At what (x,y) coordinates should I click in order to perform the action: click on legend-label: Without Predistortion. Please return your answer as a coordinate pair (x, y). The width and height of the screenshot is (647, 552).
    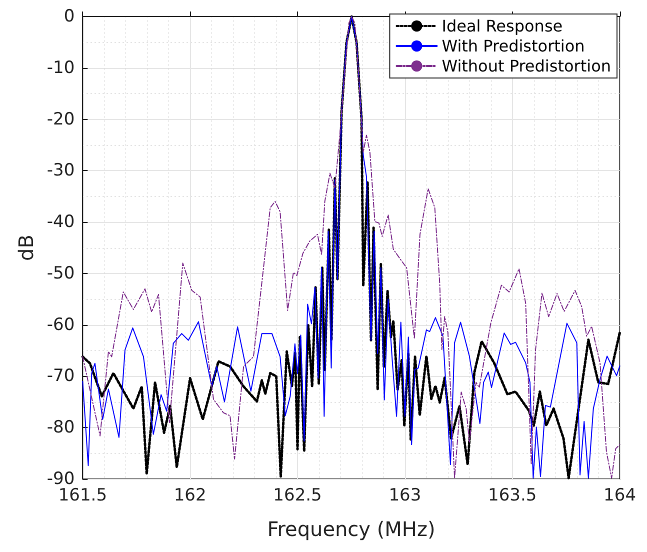
    Looking at the image, I should click on (526, 66).